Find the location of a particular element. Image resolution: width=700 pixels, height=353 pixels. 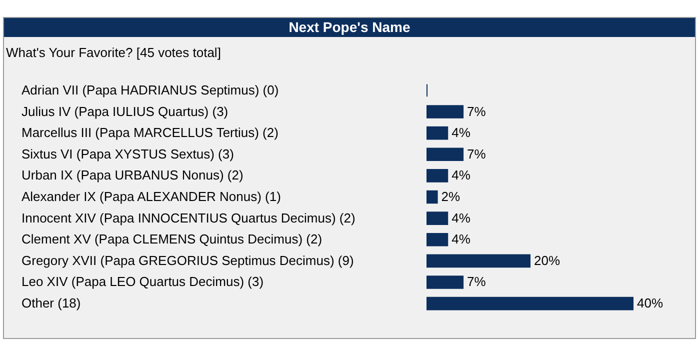

y-tick-label: Other (18) is located at coordinates (51, 303).